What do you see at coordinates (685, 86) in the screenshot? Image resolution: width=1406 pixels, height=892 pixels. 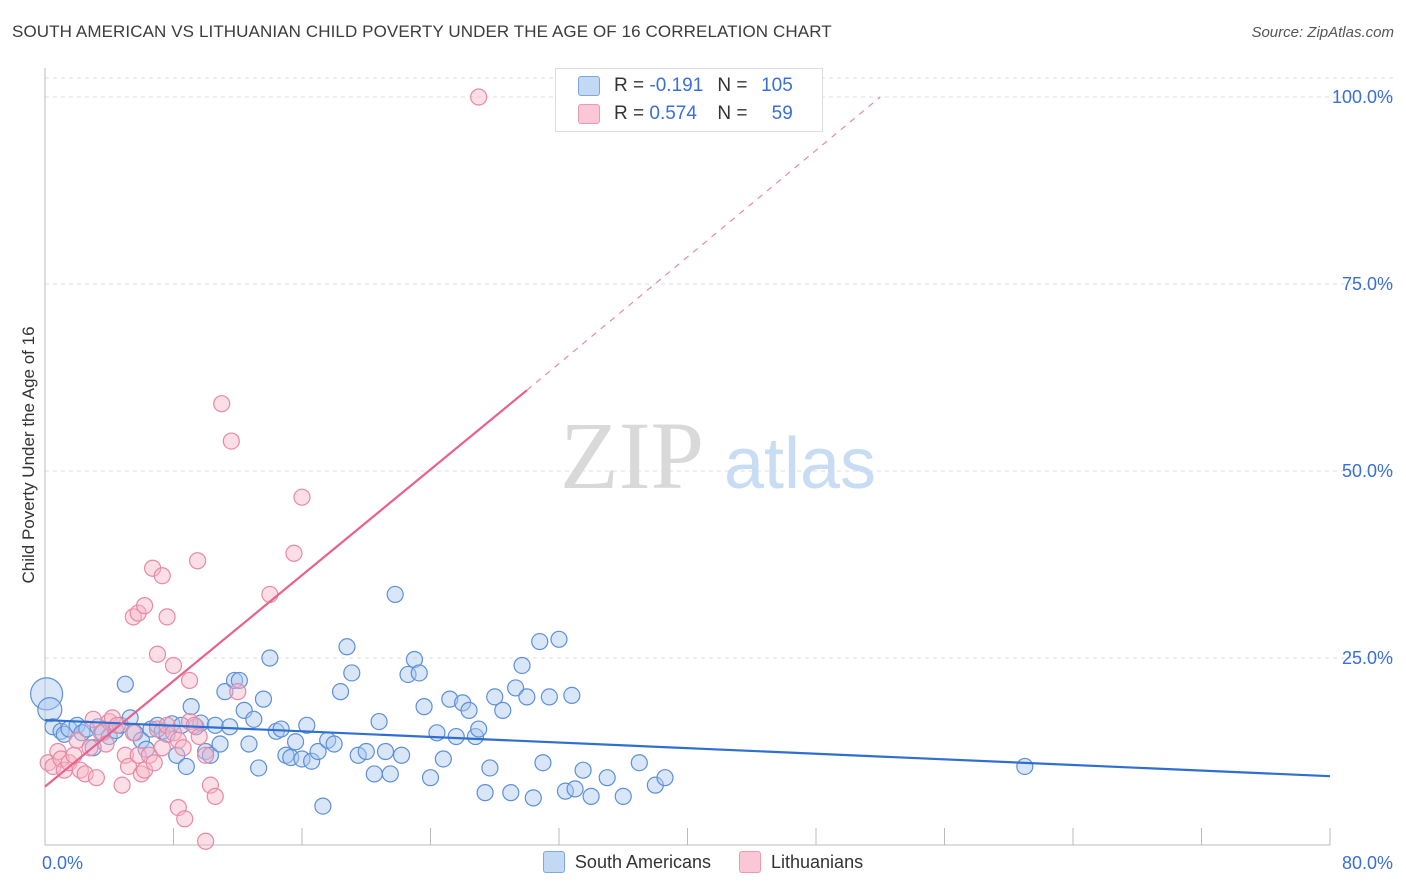 I see `legend-row-south-americans: R = -0.191 N = 105` at bounding box center [685, 86].